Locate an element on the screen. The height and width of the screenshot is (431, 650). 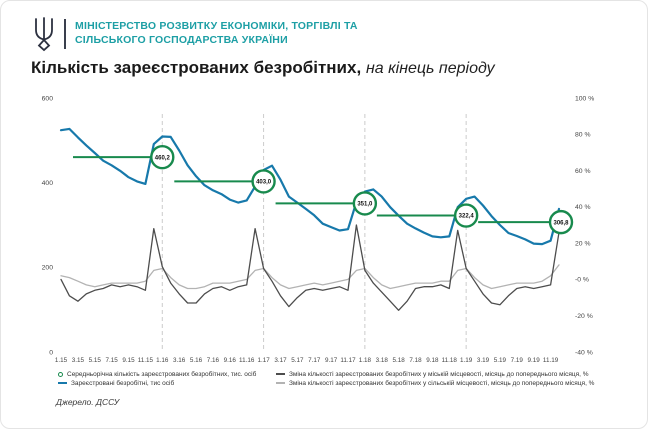
svg-text: 9.15 is located at coordinates (128, 360).